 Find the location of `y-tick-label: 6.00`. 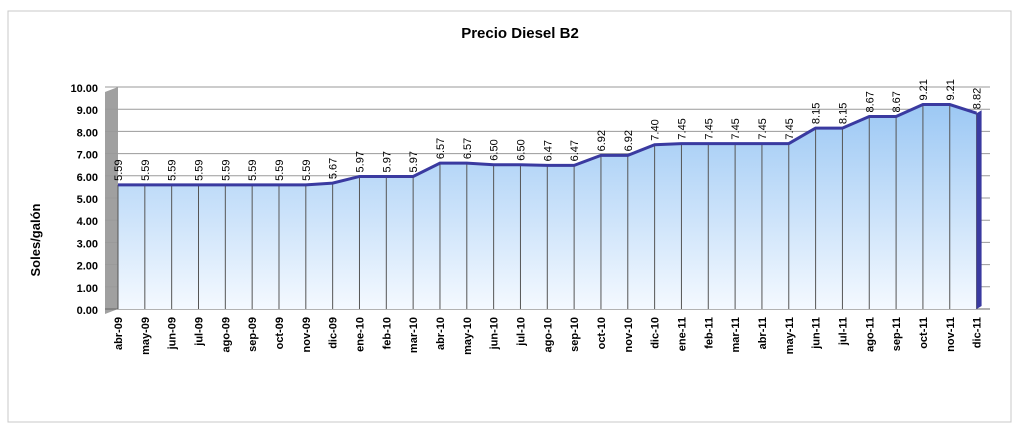

y-tick-label: 6.00 is located at coordinates (87, 178).